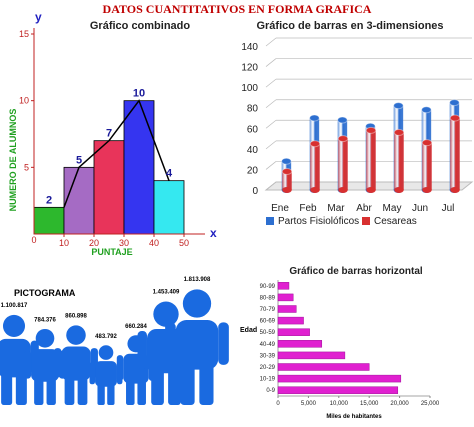 The width and height of the screenshot is (474, 427). Describe the element at coordinates (268, 333) in the screenshot. I see `horizontal-y-tick-label: 50-59` at that location.